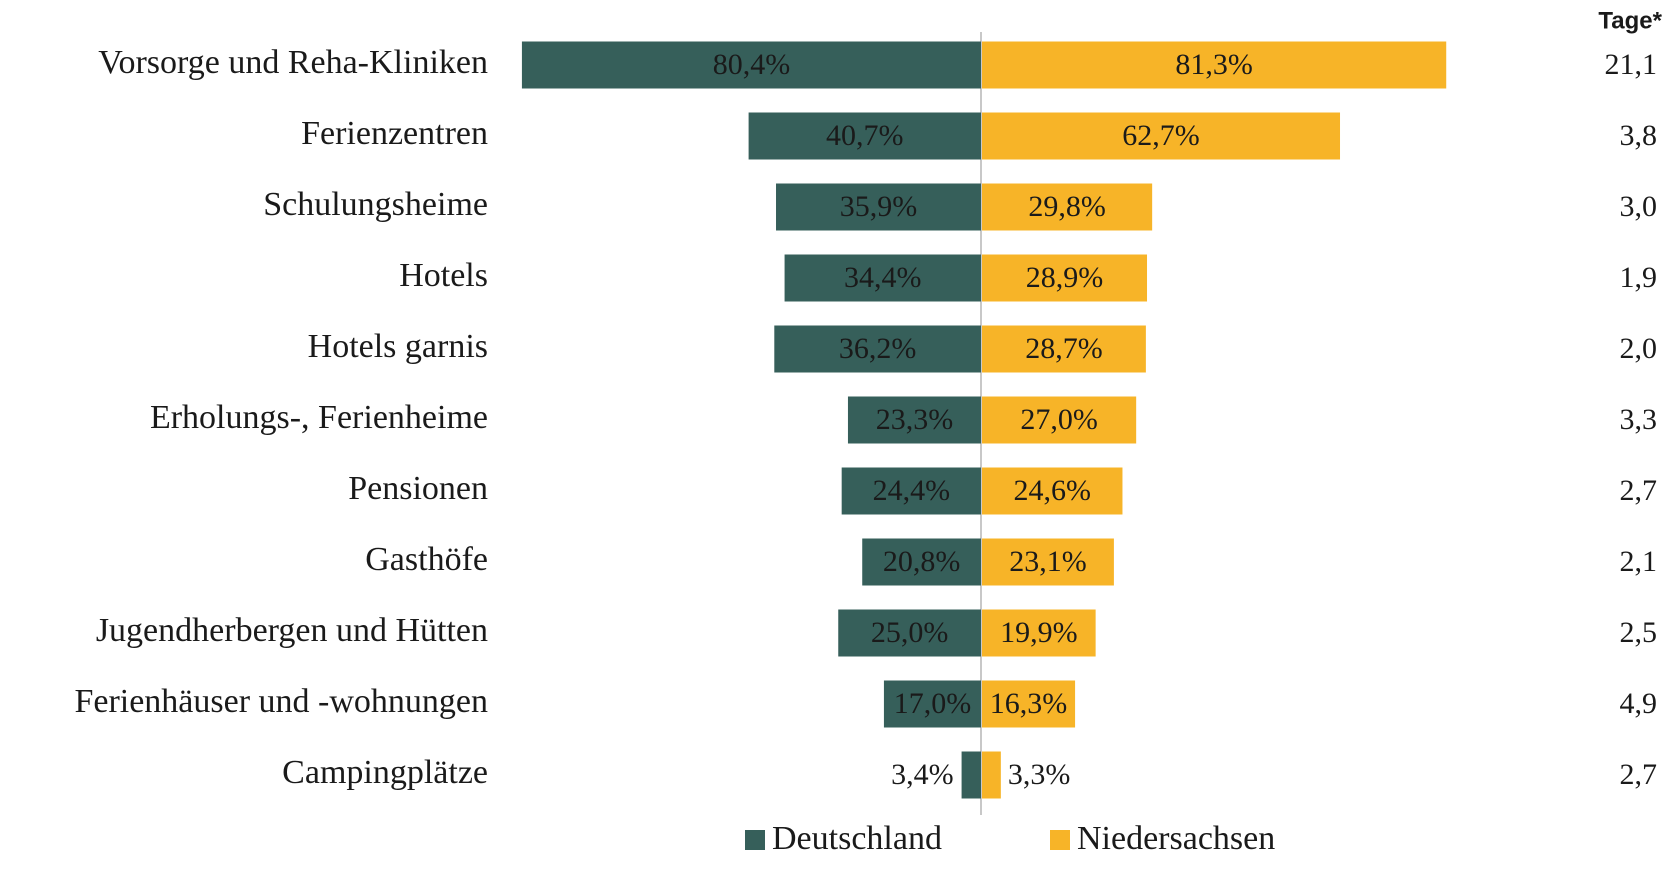 This screenshot has width=1665, height=885. I want to click on data-label: 23,3%, so click(915, 419).